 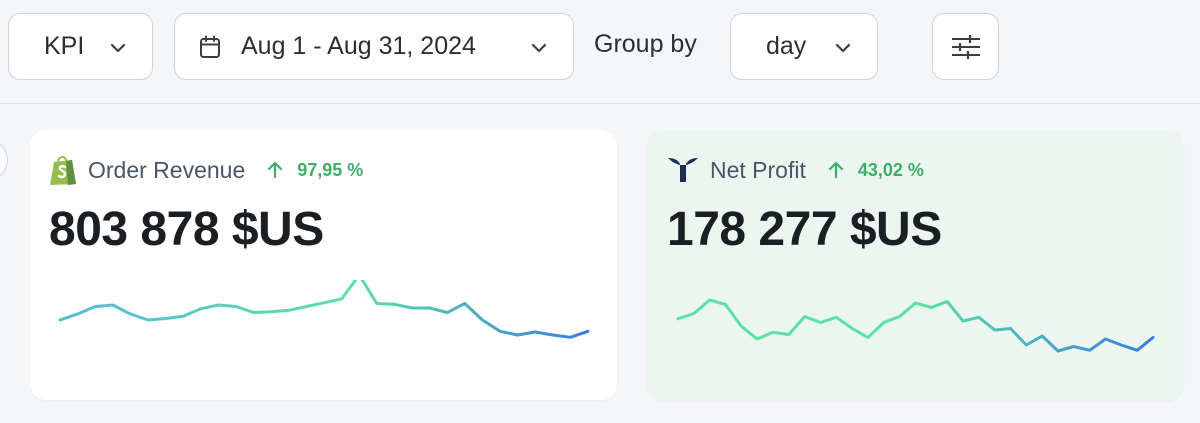 What do you see at coordinates (330, 169) in the screenshot?
I see `trend-value: 97,95 %` at bounding box center [330, 169].